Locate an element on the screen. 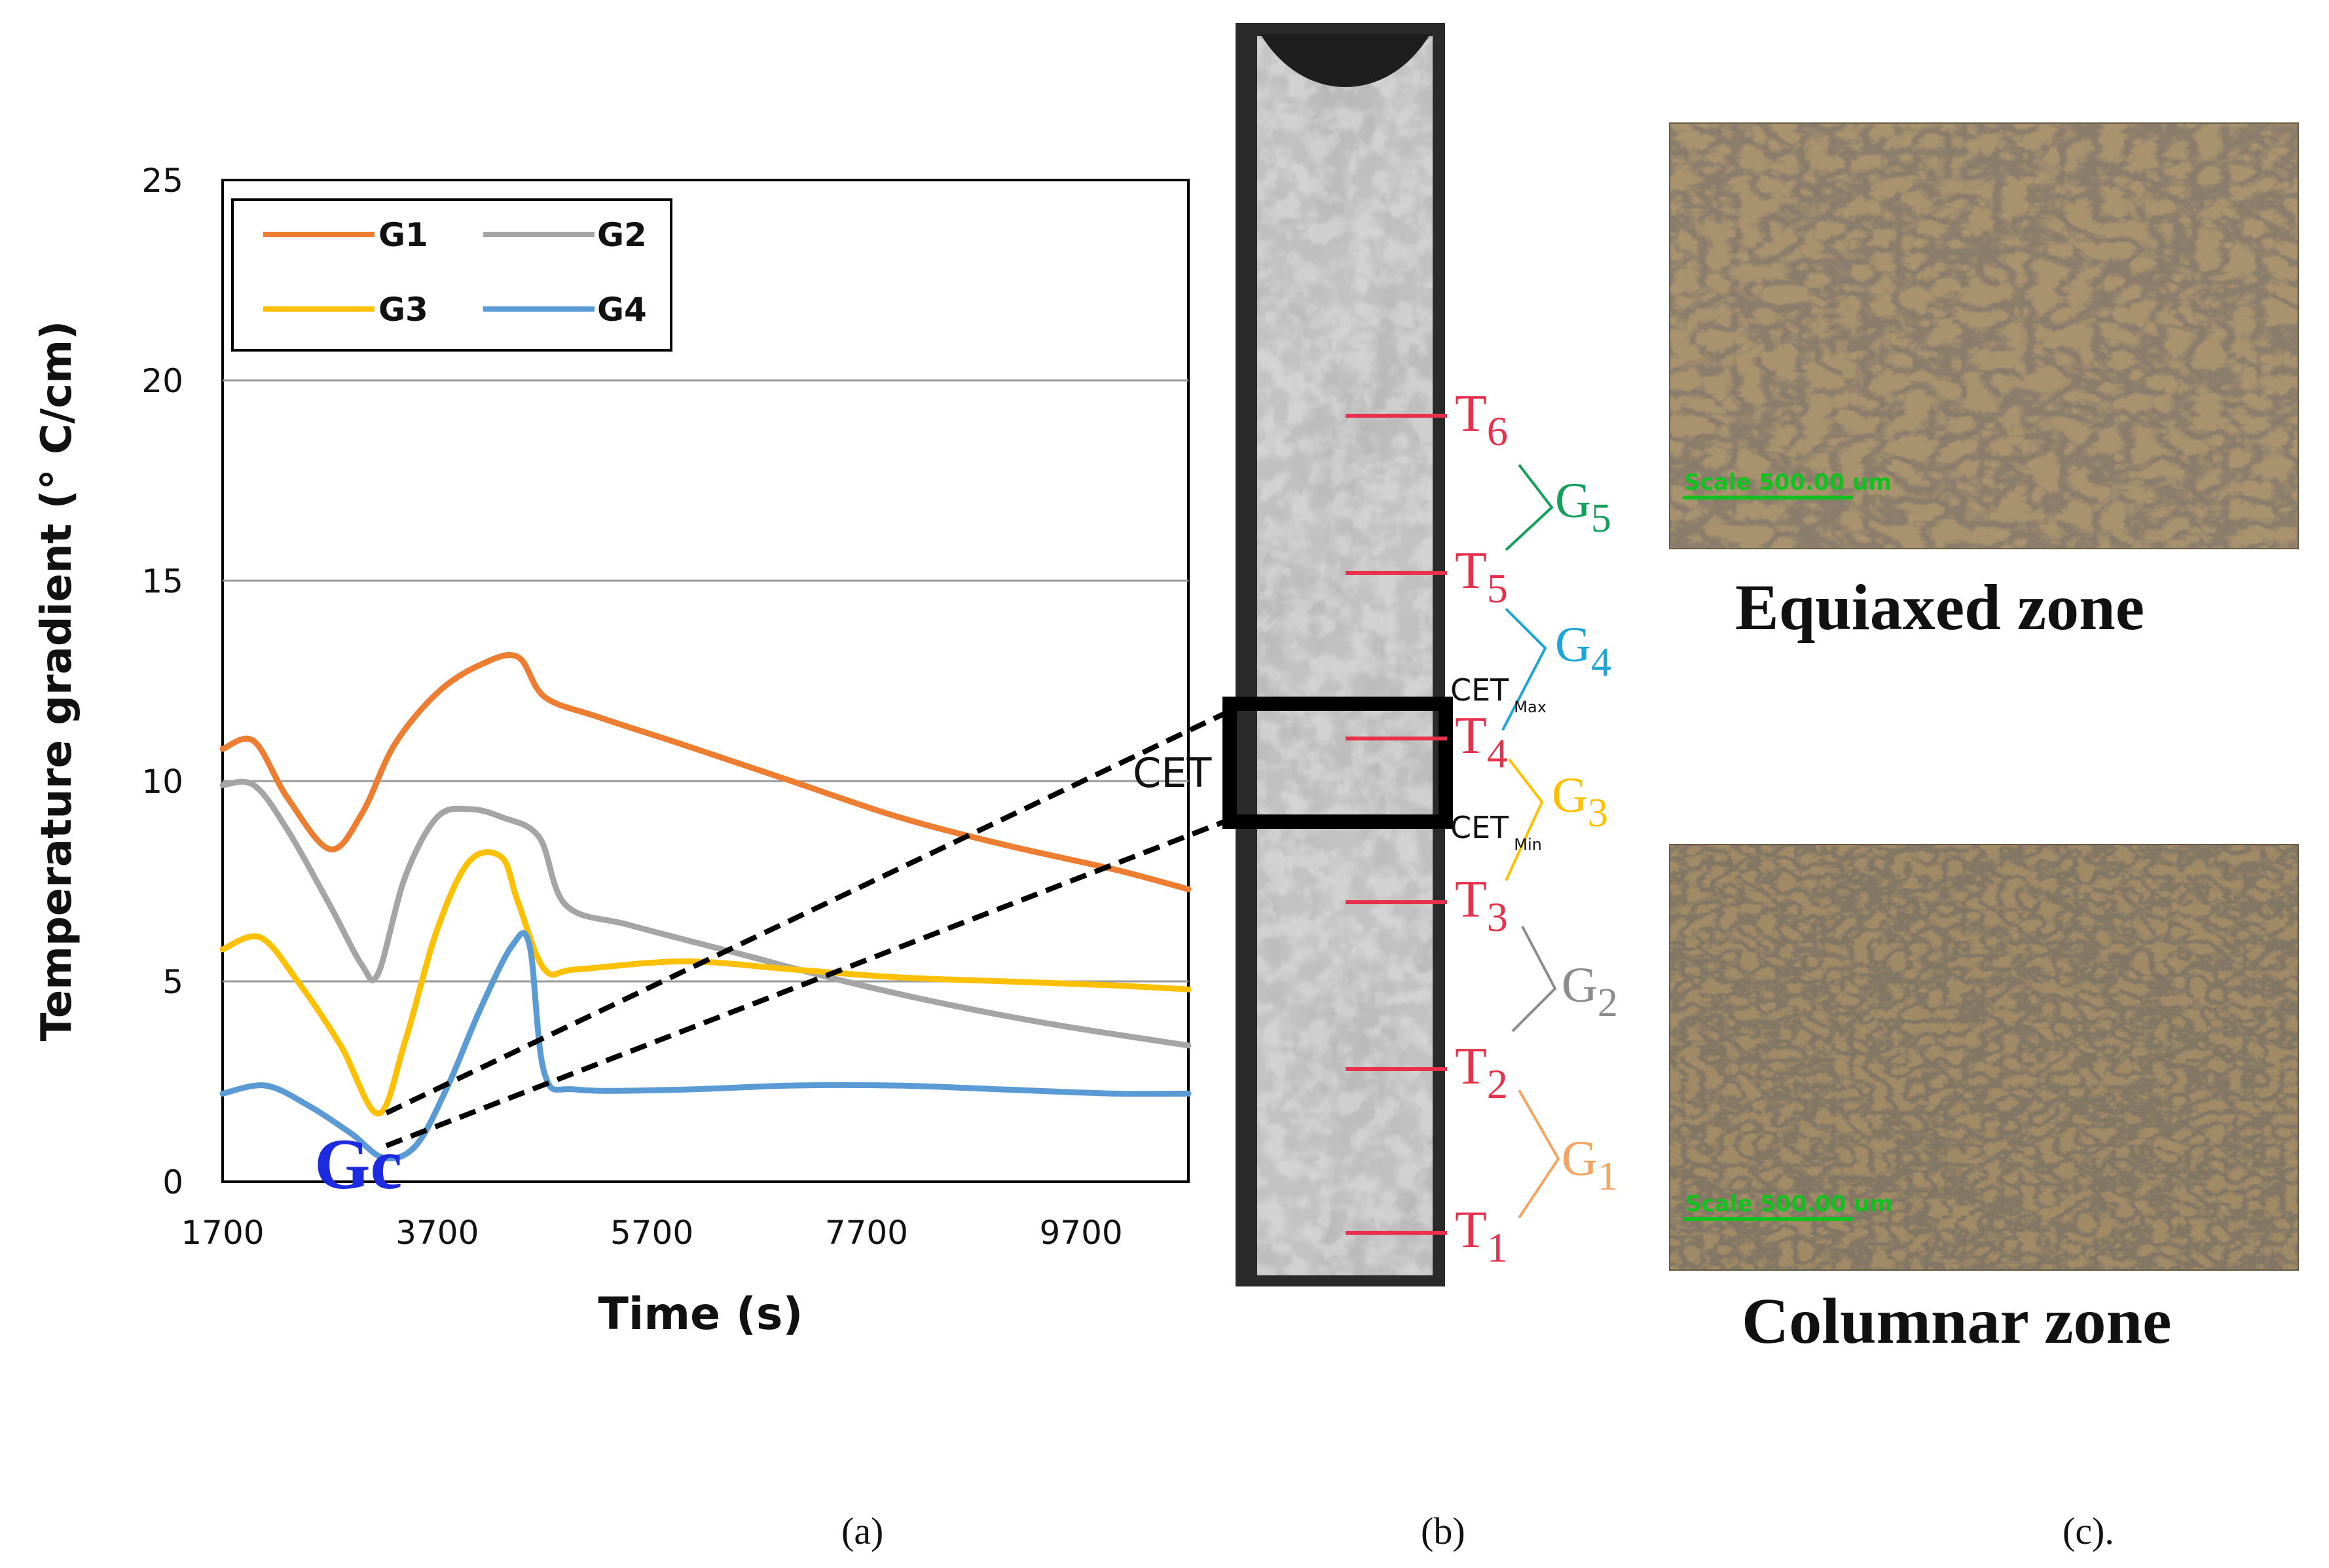  gc-annotation: Gc is located at coordinates (358, 1164).